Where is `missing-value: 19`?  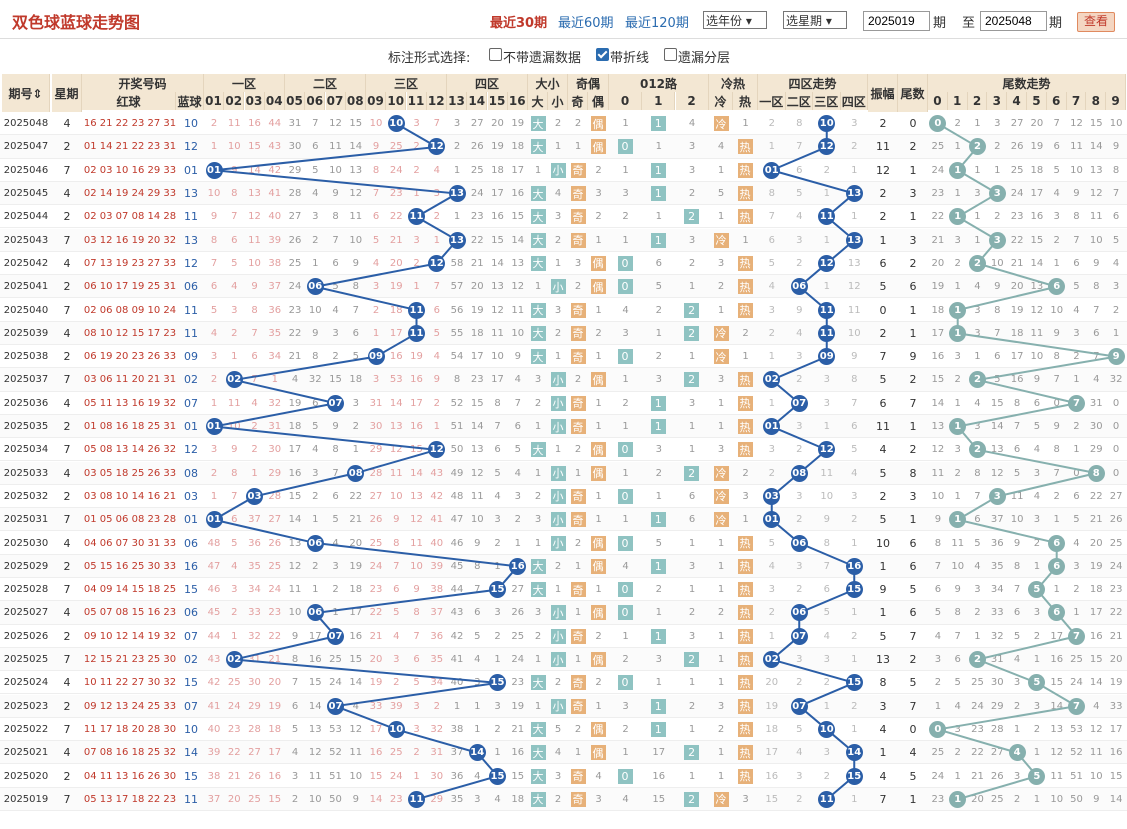
missing-value: 19 is located at coordinates (1037, 147).